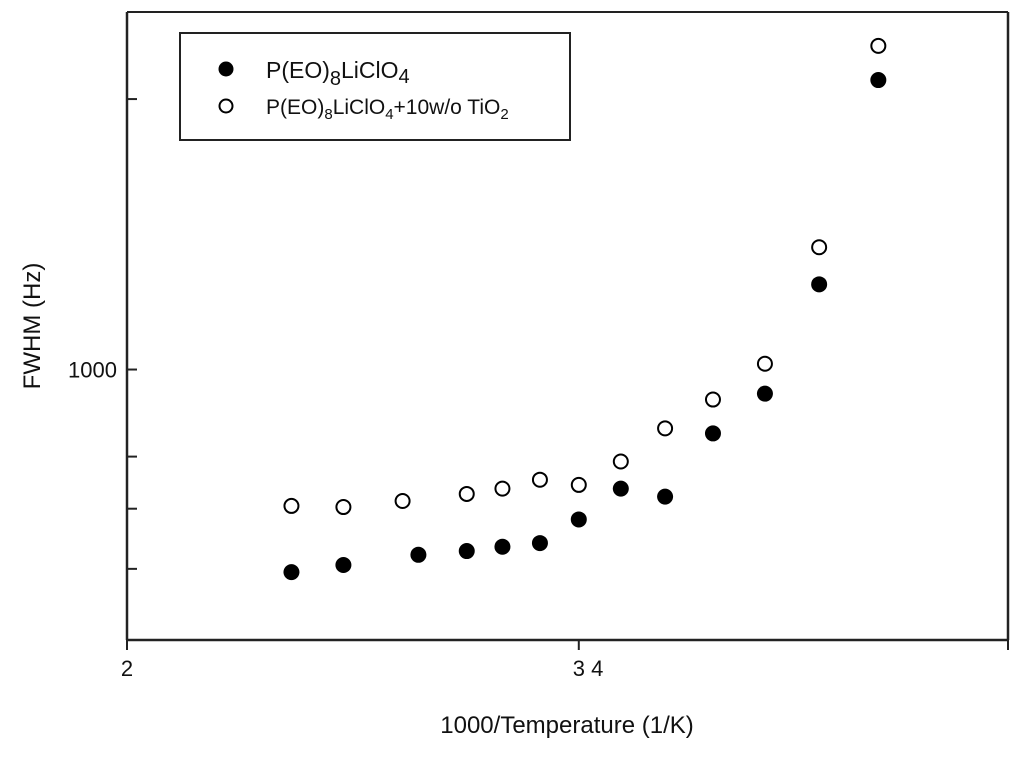  I want to click on x-tick-label: 2, so click(127, 668).